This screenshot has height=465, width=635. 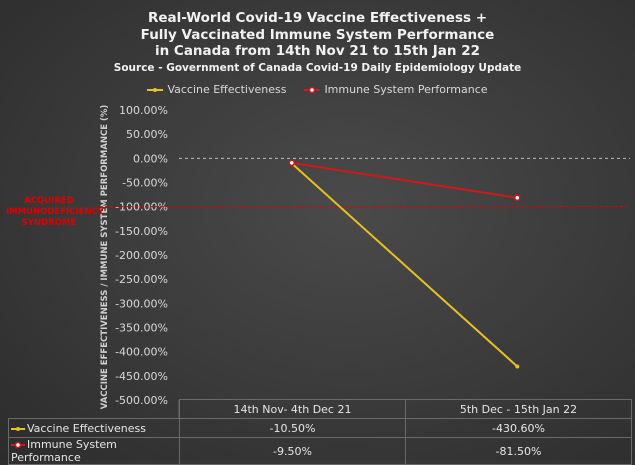 I want to click on legend-label-immune: Immune System Performance, so click(x=406, y=89).